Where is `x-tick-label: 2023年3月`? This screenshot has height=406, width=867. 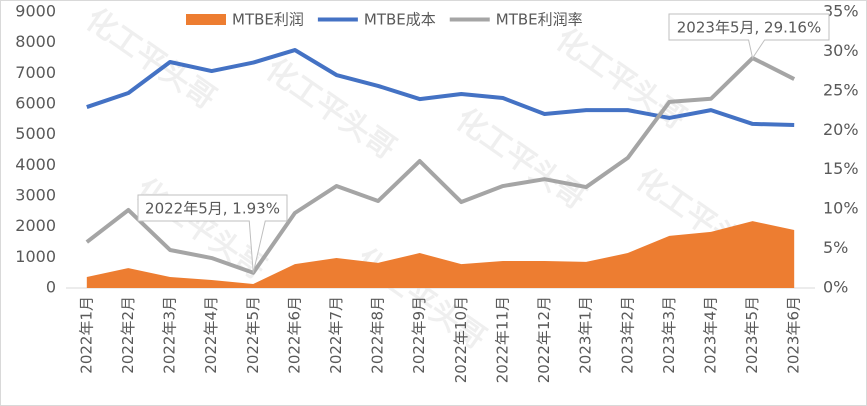
x-tick-label: 2023年3月 is located at coordinates (669, 335).